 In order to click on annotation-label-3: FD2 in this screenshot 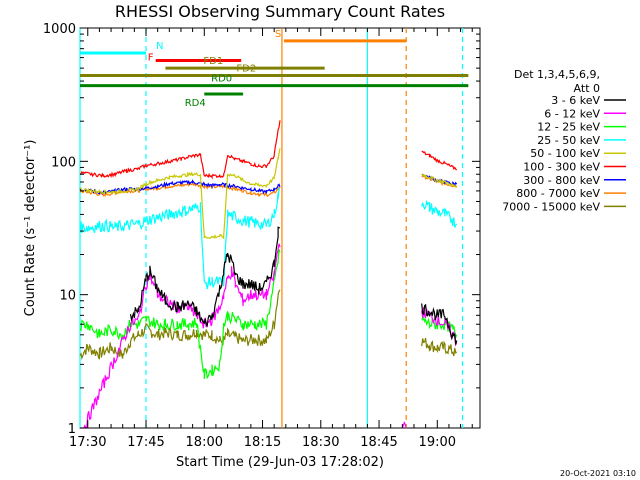, I will do `click(246, 69)`.